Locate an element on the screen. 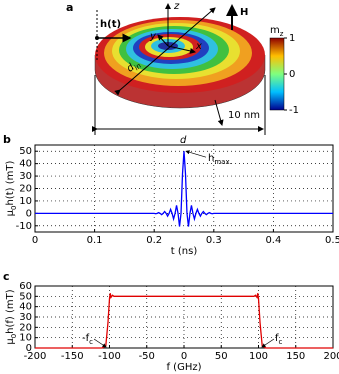 Image resolution: width=339 pixels, height=374 pixels. x-tick-label: -50 is located at coordinates (147, 356).